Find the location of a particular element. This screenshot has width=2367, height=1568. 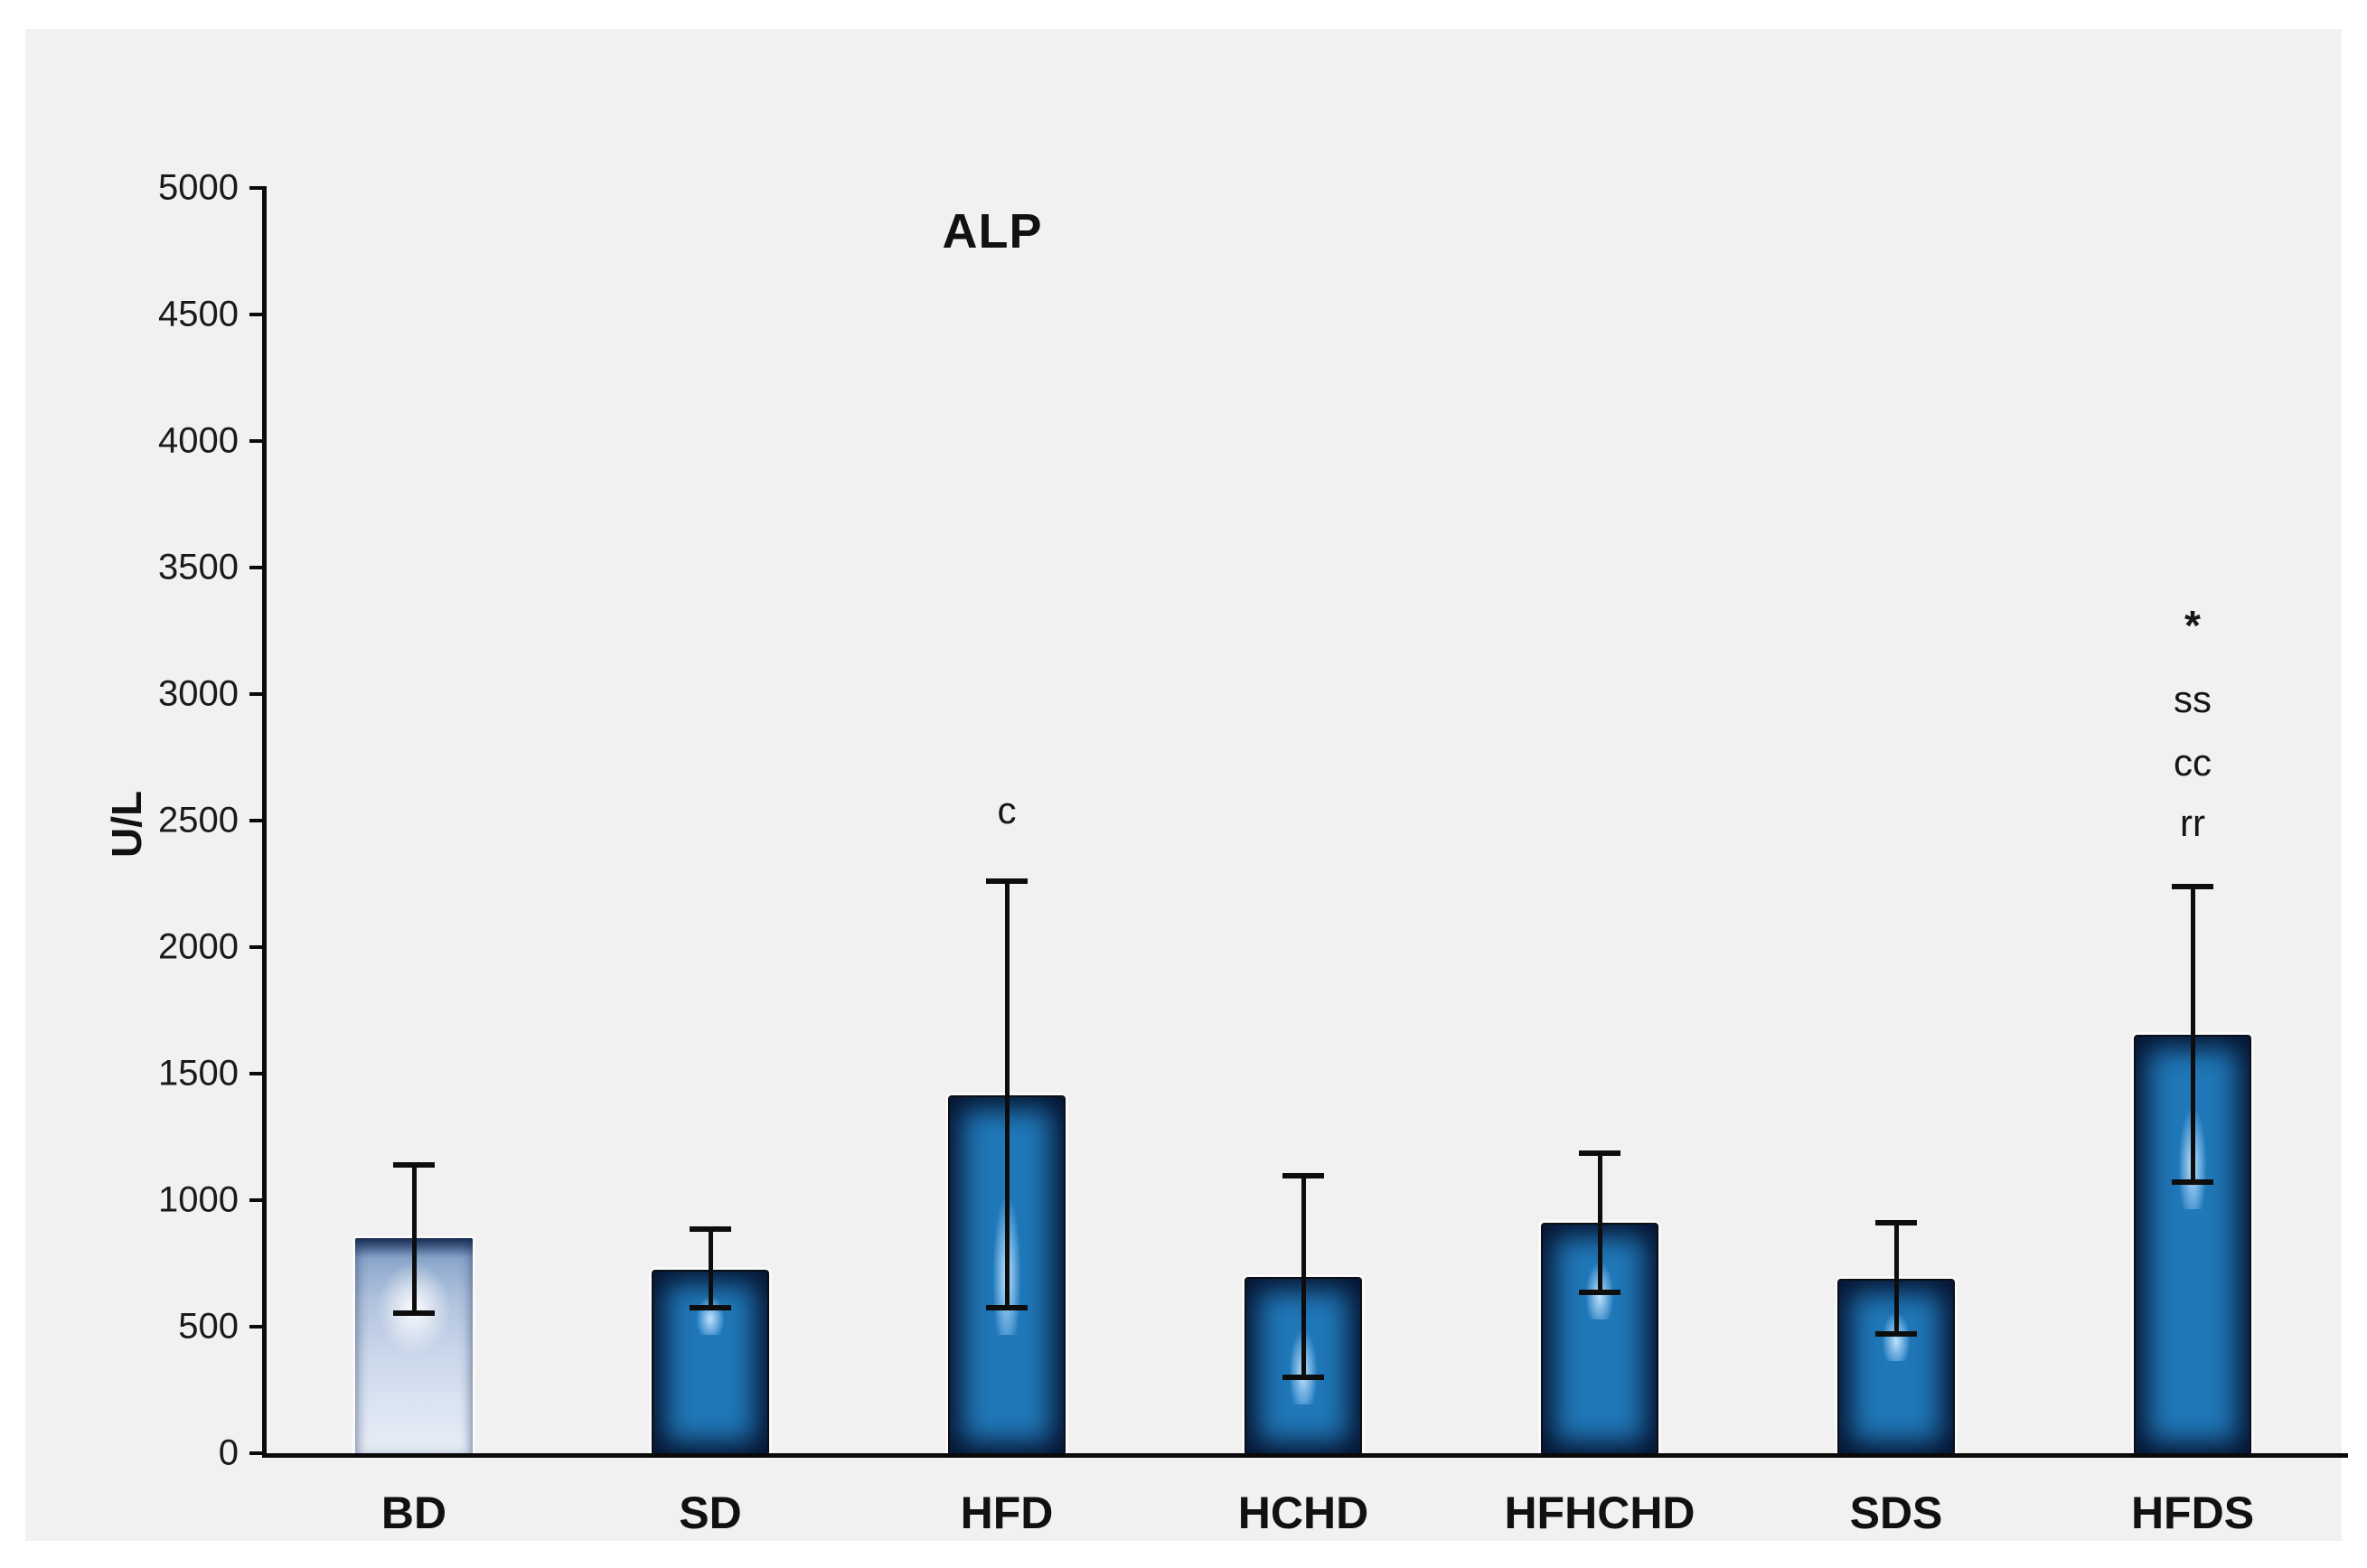

error-bar-SDS is located at coordinates (1896, 1279).